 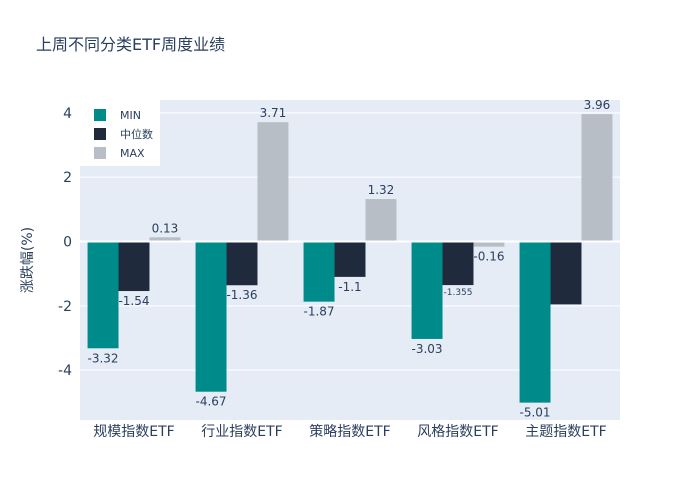 I want to click on x-tick-label: 行业指数ETF, so click(x=241, y=432).